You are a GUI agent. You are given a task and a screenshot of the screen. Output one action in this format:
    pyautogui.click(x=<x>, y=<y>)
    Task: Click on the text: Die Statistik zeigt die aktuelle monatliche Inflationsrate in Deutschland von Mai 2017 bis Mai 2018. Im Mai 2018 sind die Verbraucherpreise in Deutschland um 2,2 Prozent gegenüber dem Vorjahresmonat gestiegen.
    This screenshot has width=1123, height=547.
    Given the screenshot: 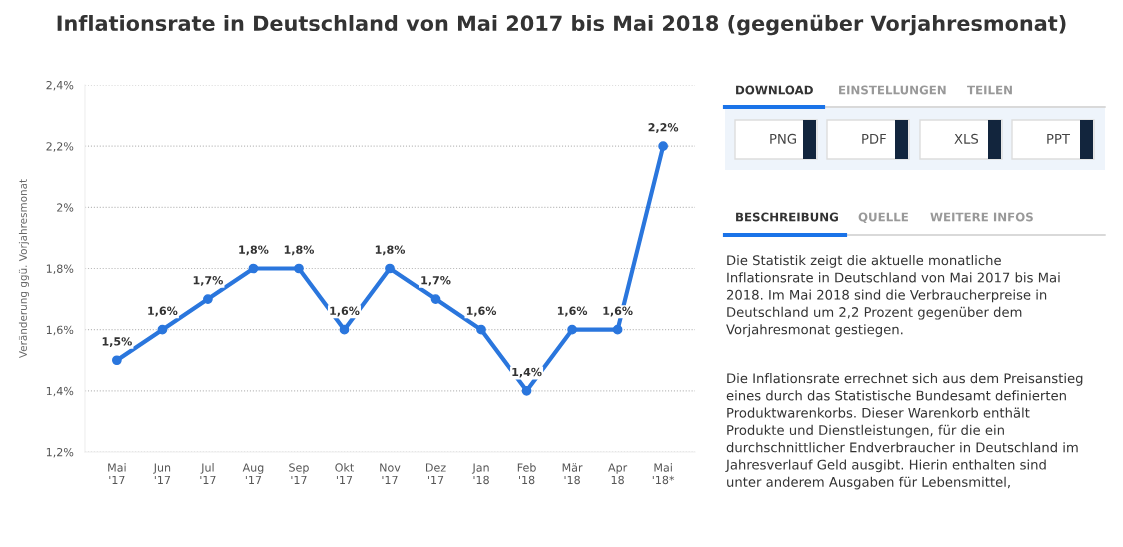 What is the action you would take?
    pyautogui.click(x=893, y=296)
    